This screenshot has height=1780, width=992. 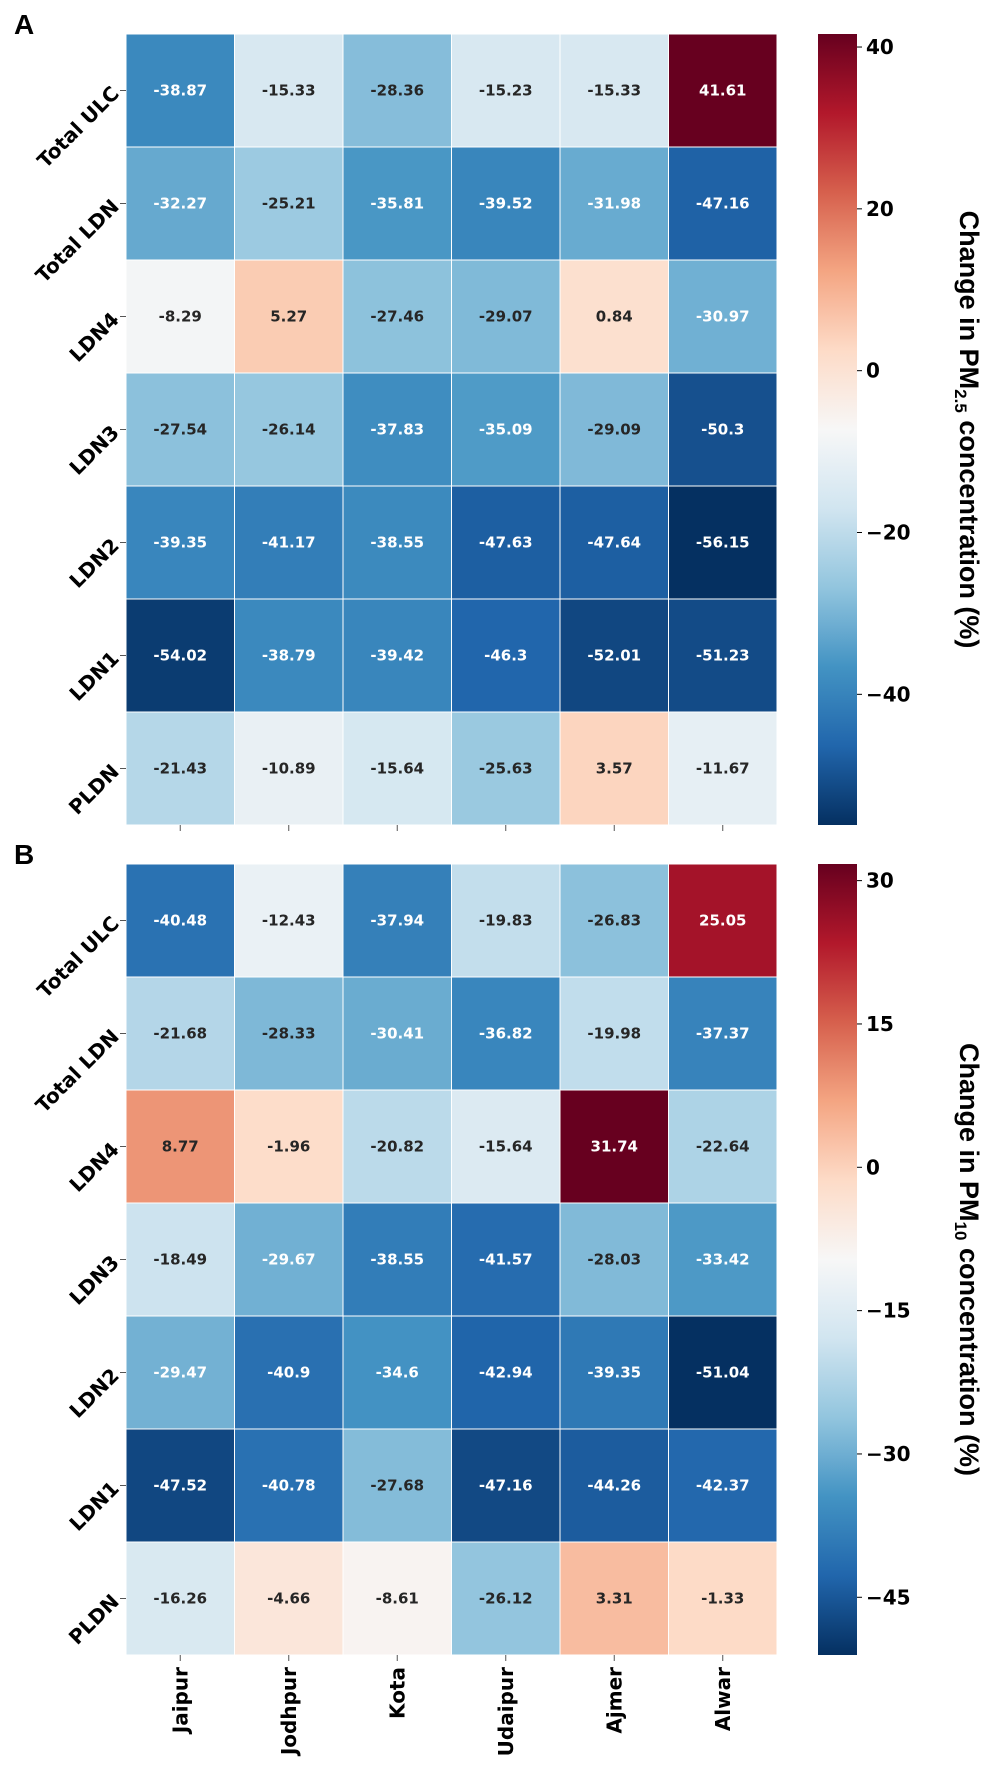 I want to click on cell-value-label: -29.47, so click(x=180, y=1373).